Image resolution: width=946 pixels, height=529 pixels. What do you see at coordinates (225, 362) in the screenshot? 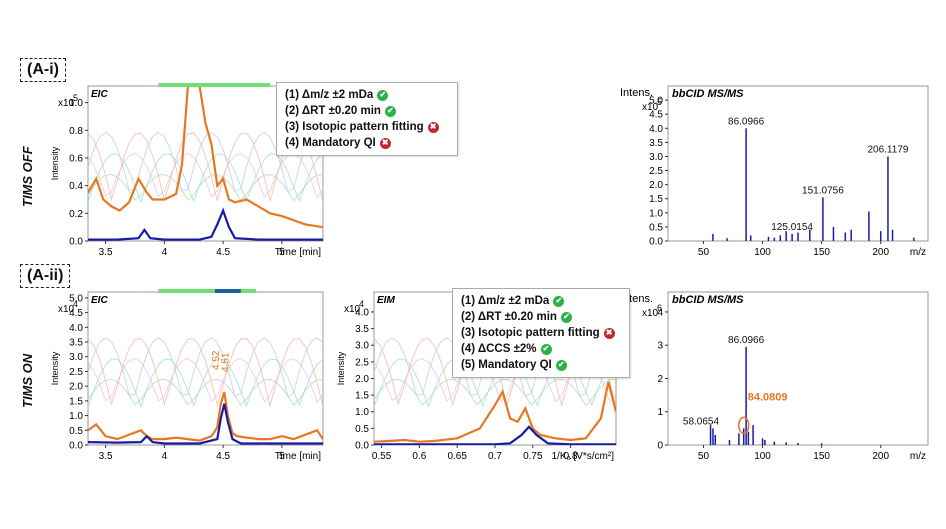
I see `peak-annotation: 4.51` at bounding box center [225, 362].